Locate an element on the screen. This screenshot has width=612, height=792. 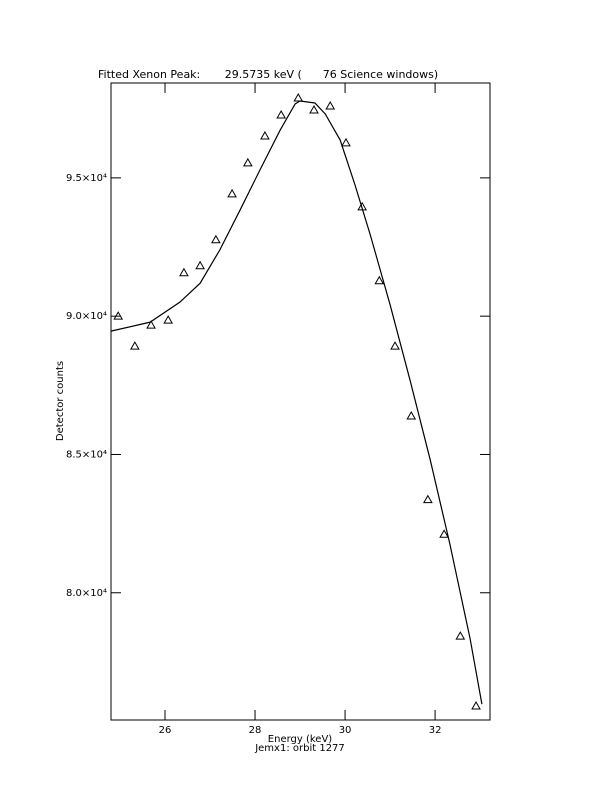
y-axis-label: Detector counts is located at coordinates (60, 401).